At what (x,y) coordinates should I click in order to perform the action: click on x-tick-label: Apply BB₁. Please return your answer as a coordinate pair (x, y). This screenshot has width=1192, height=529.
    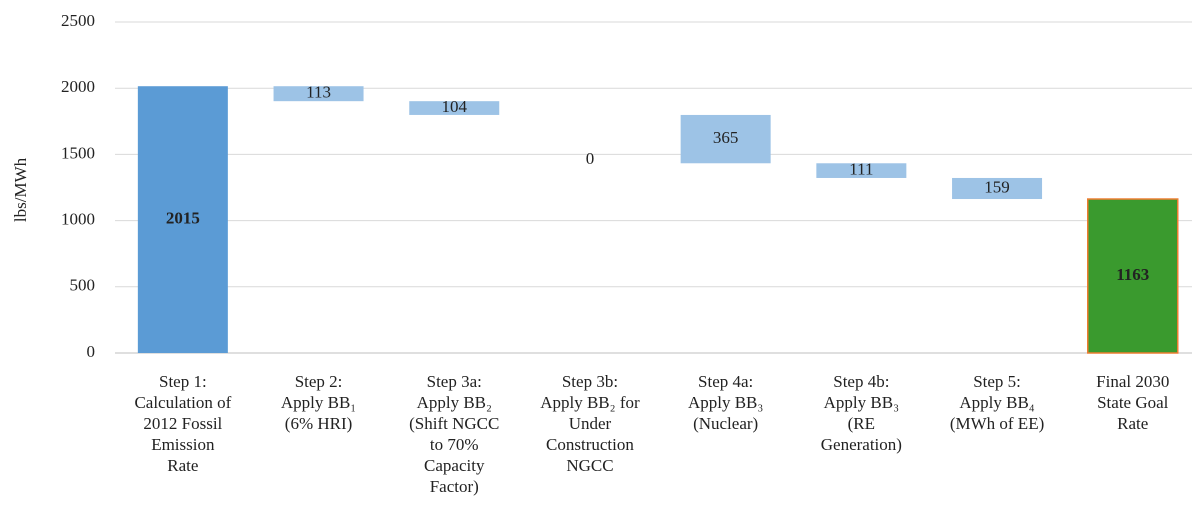
    Looking at the image, I should click on (318, 402).